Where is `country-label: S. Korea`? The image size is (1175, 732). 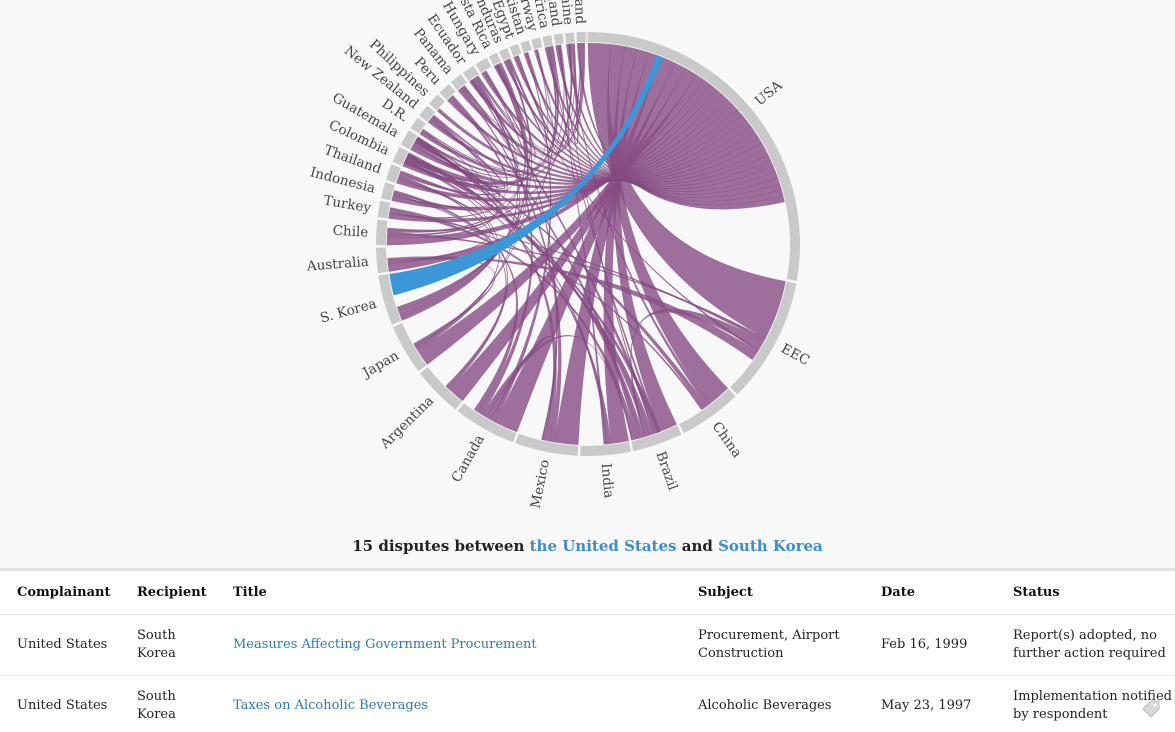 country-label: S. Korea is located at coordinates (348, 311).